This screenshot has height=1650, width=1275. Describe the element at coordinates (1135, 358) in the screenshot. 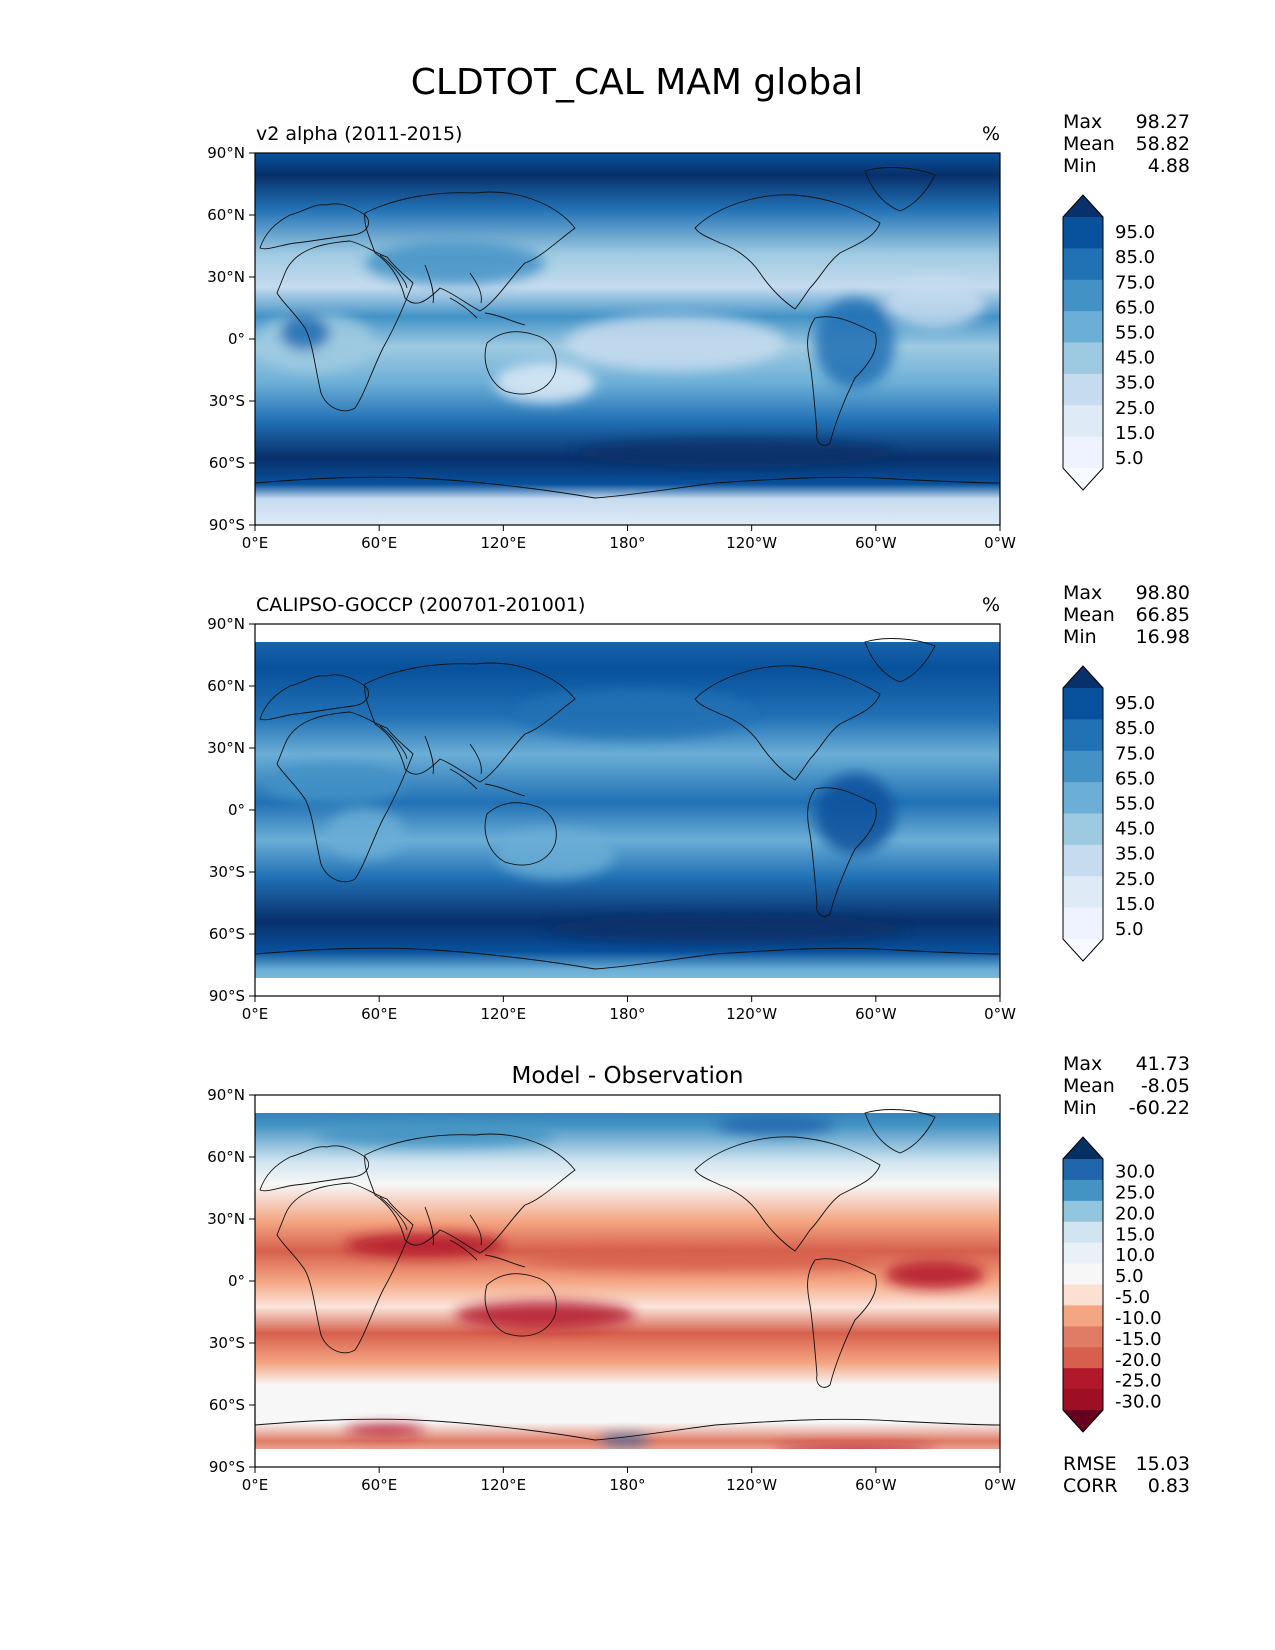

I see `colorbar-tick-label: 45.0` at that location.